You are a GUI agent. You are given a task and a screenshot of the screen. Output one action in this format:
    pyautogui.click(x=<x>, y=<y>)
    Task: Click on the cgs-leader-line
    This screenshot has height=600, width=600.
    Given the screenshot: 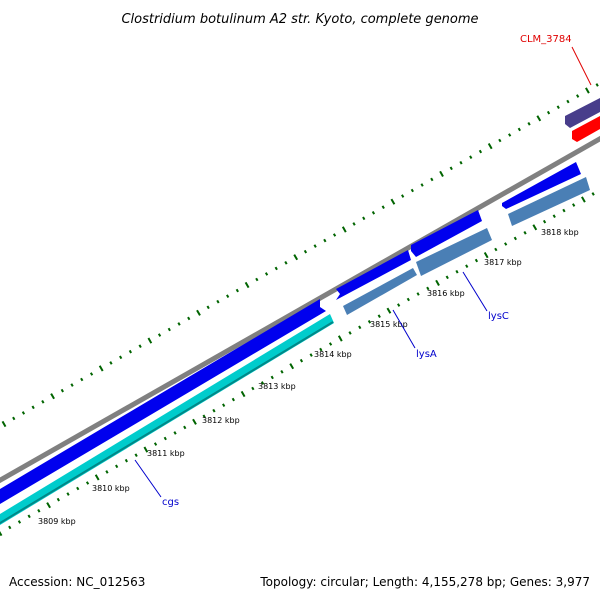 What is the action you would take?
    pyautogui.click(x=148, y=478)
    